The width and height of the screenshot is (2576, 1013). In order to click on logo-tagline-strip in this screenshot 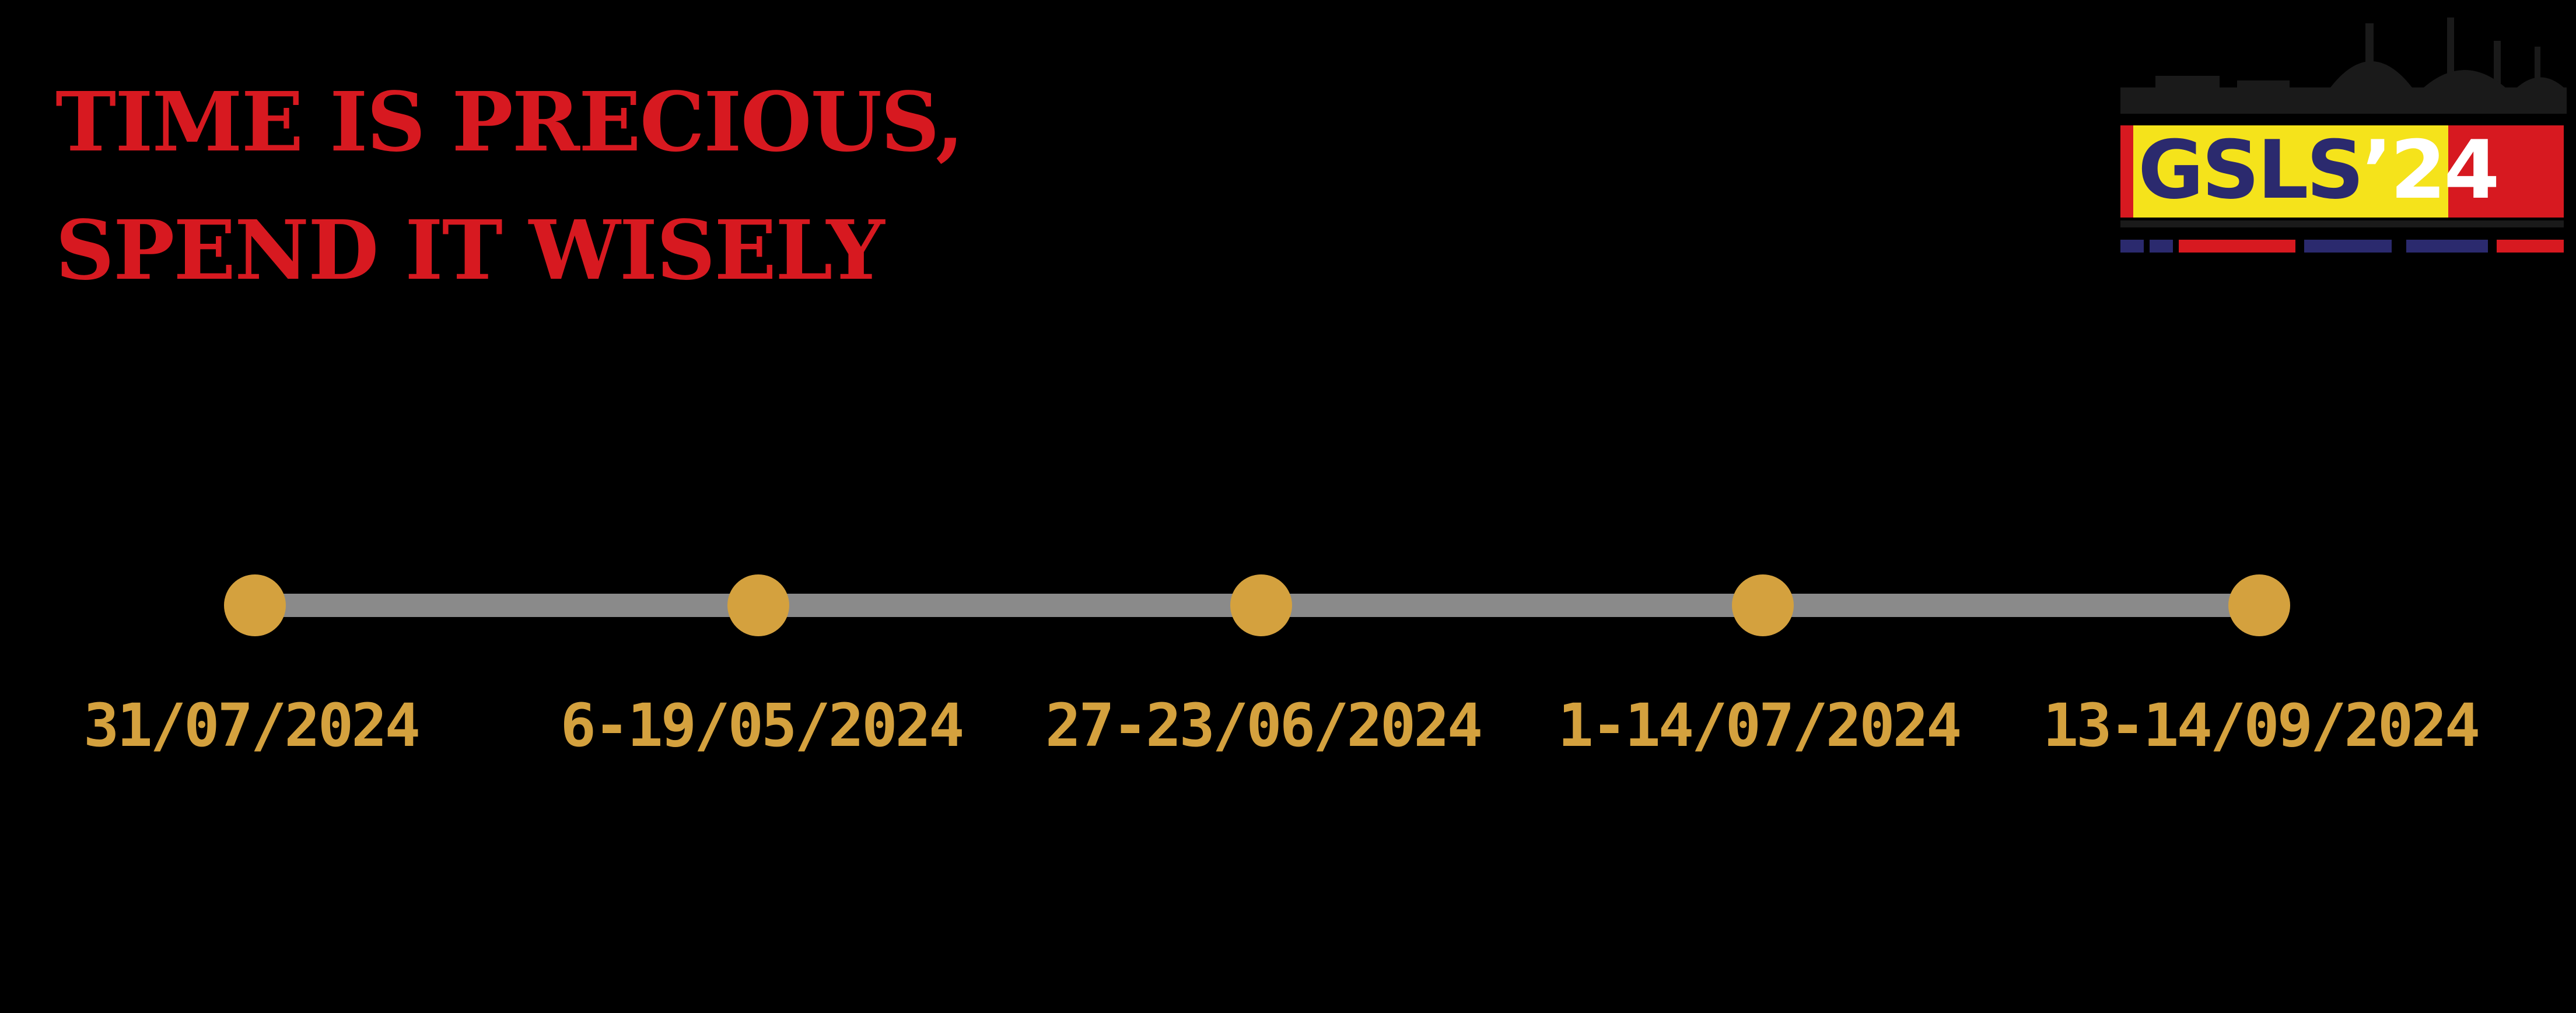, I will do `click(2342, 223)`.